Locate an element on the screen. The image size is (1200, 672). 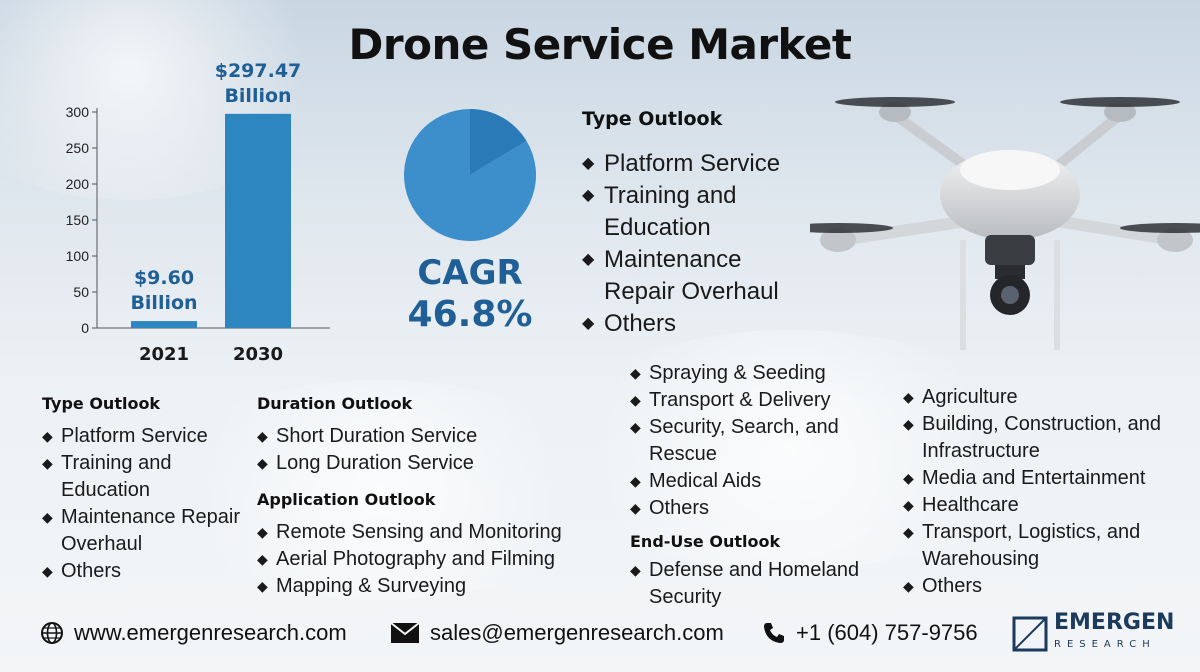
drone-image is located at coordinates (1005, 223).